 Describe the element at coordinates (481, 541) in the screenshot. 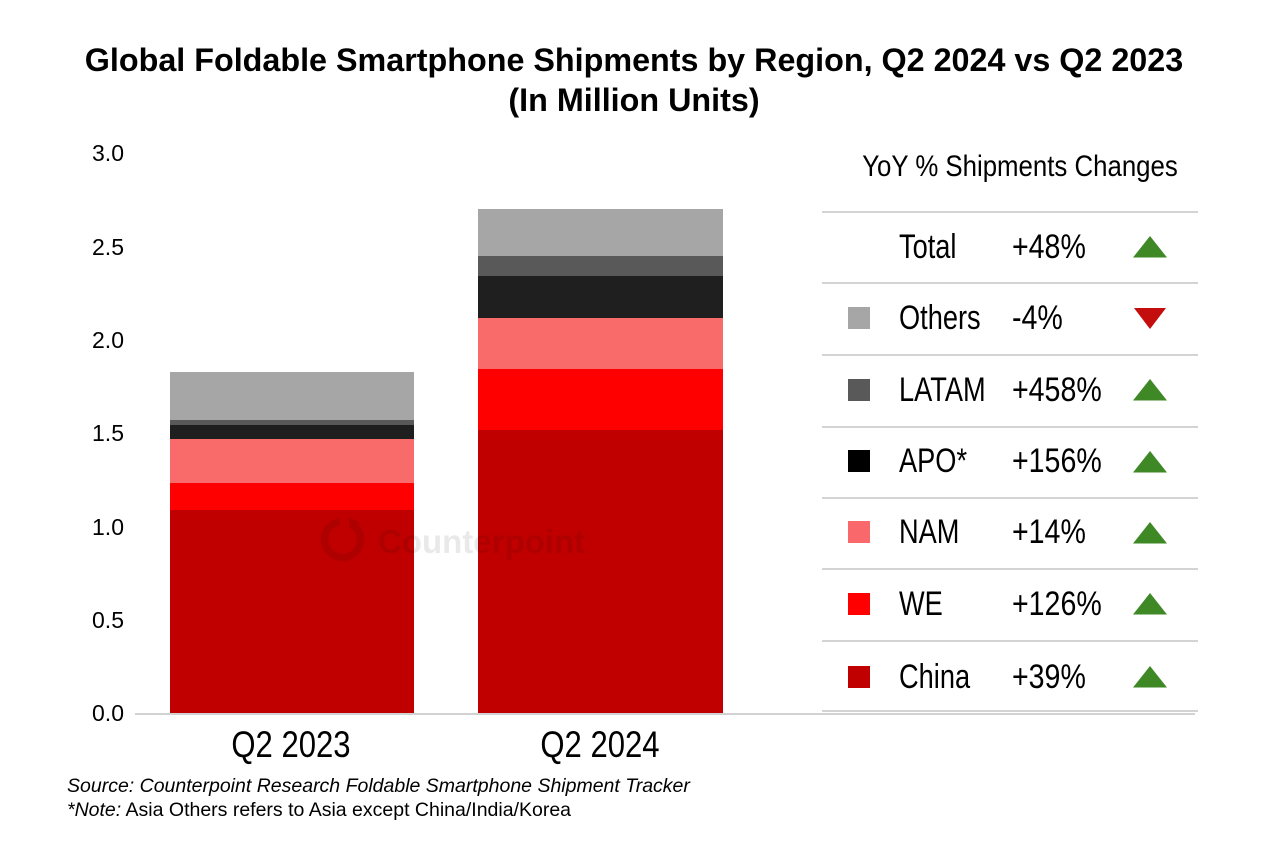

I see `svg-text: Counterpoint` at that location.